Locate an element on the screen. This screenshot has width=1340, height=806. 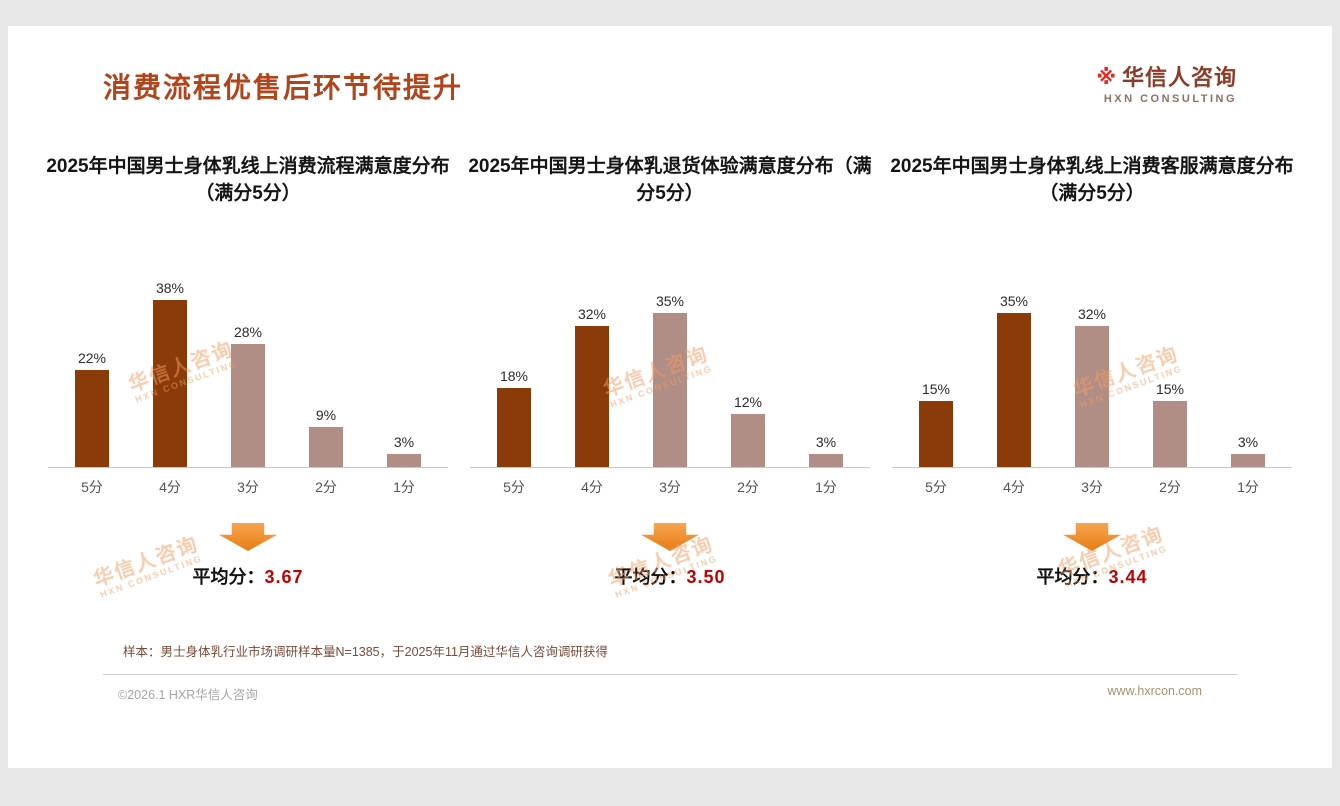
bar-group: 38% is located at coordinates (170, 373).